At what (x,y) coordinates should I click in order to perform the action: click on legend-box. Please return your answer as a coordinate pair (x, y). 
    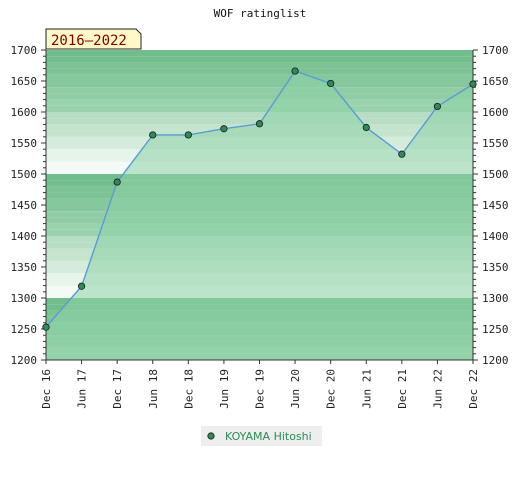
    Looking at the image, I should click on (261, 436).